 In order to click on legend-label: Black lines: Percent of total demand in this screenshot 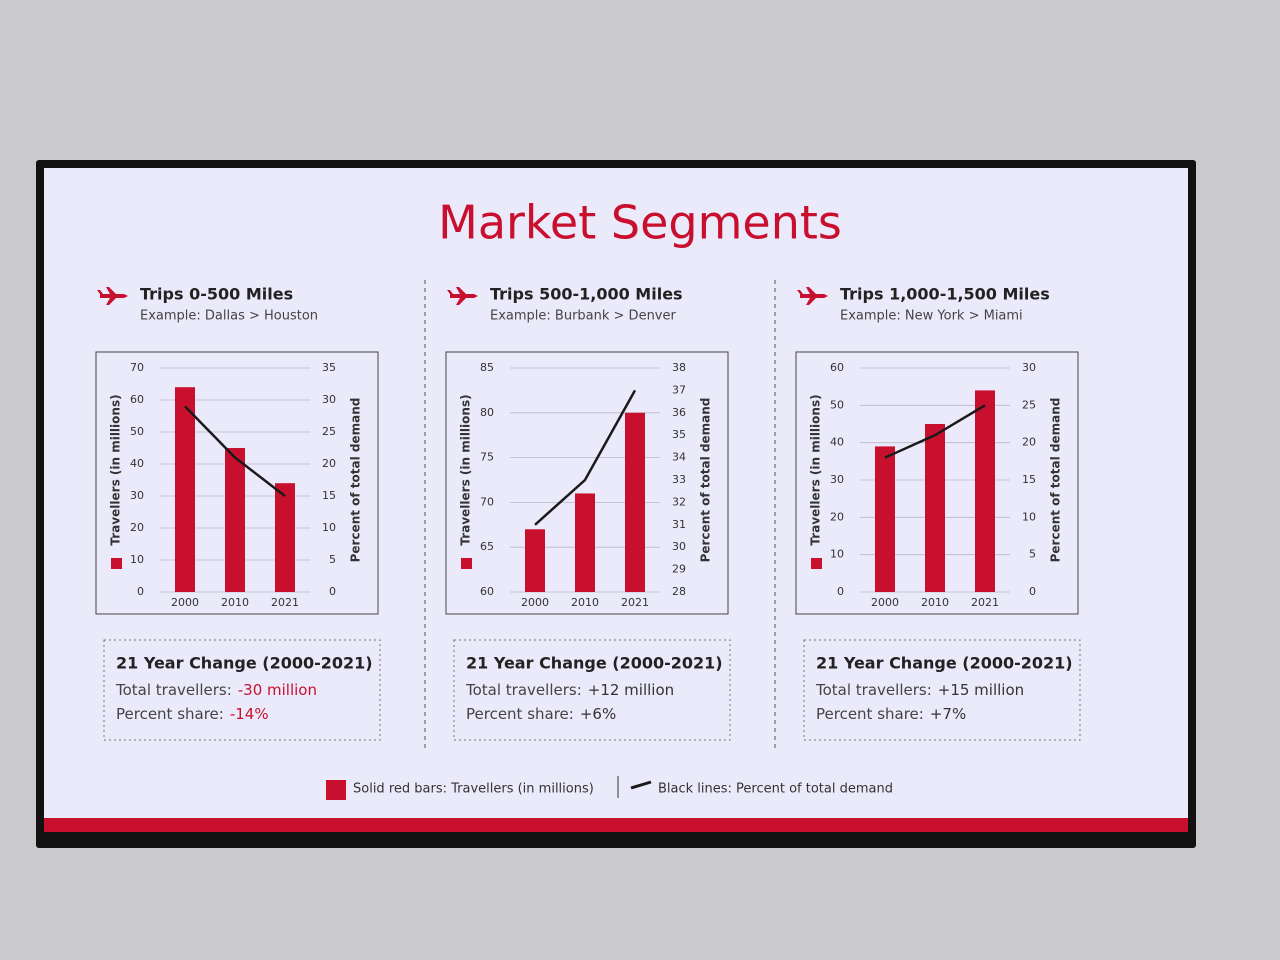, I will do `click(775, 789)`.